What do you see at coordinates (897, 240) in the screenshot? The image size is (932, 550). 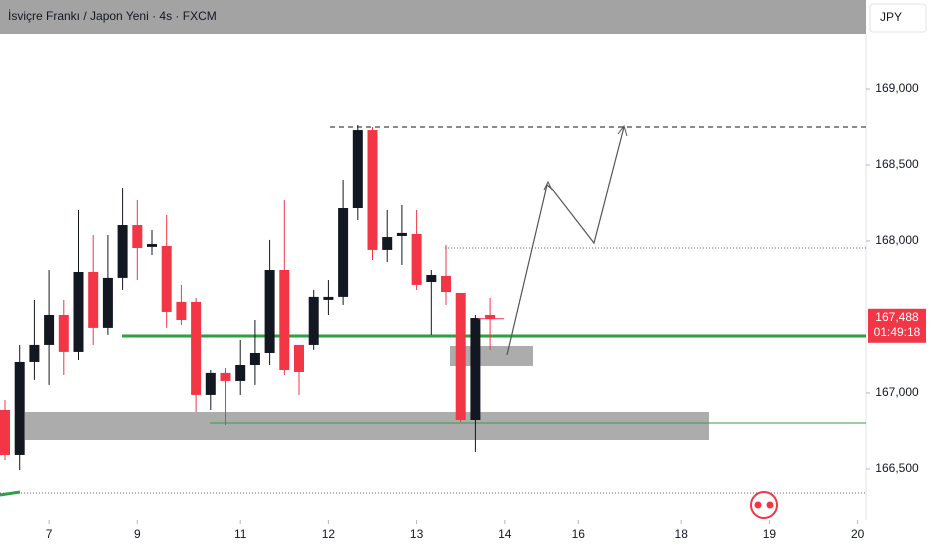 I see `y-tick-label: 168,000` at bounding box center [897, 240].